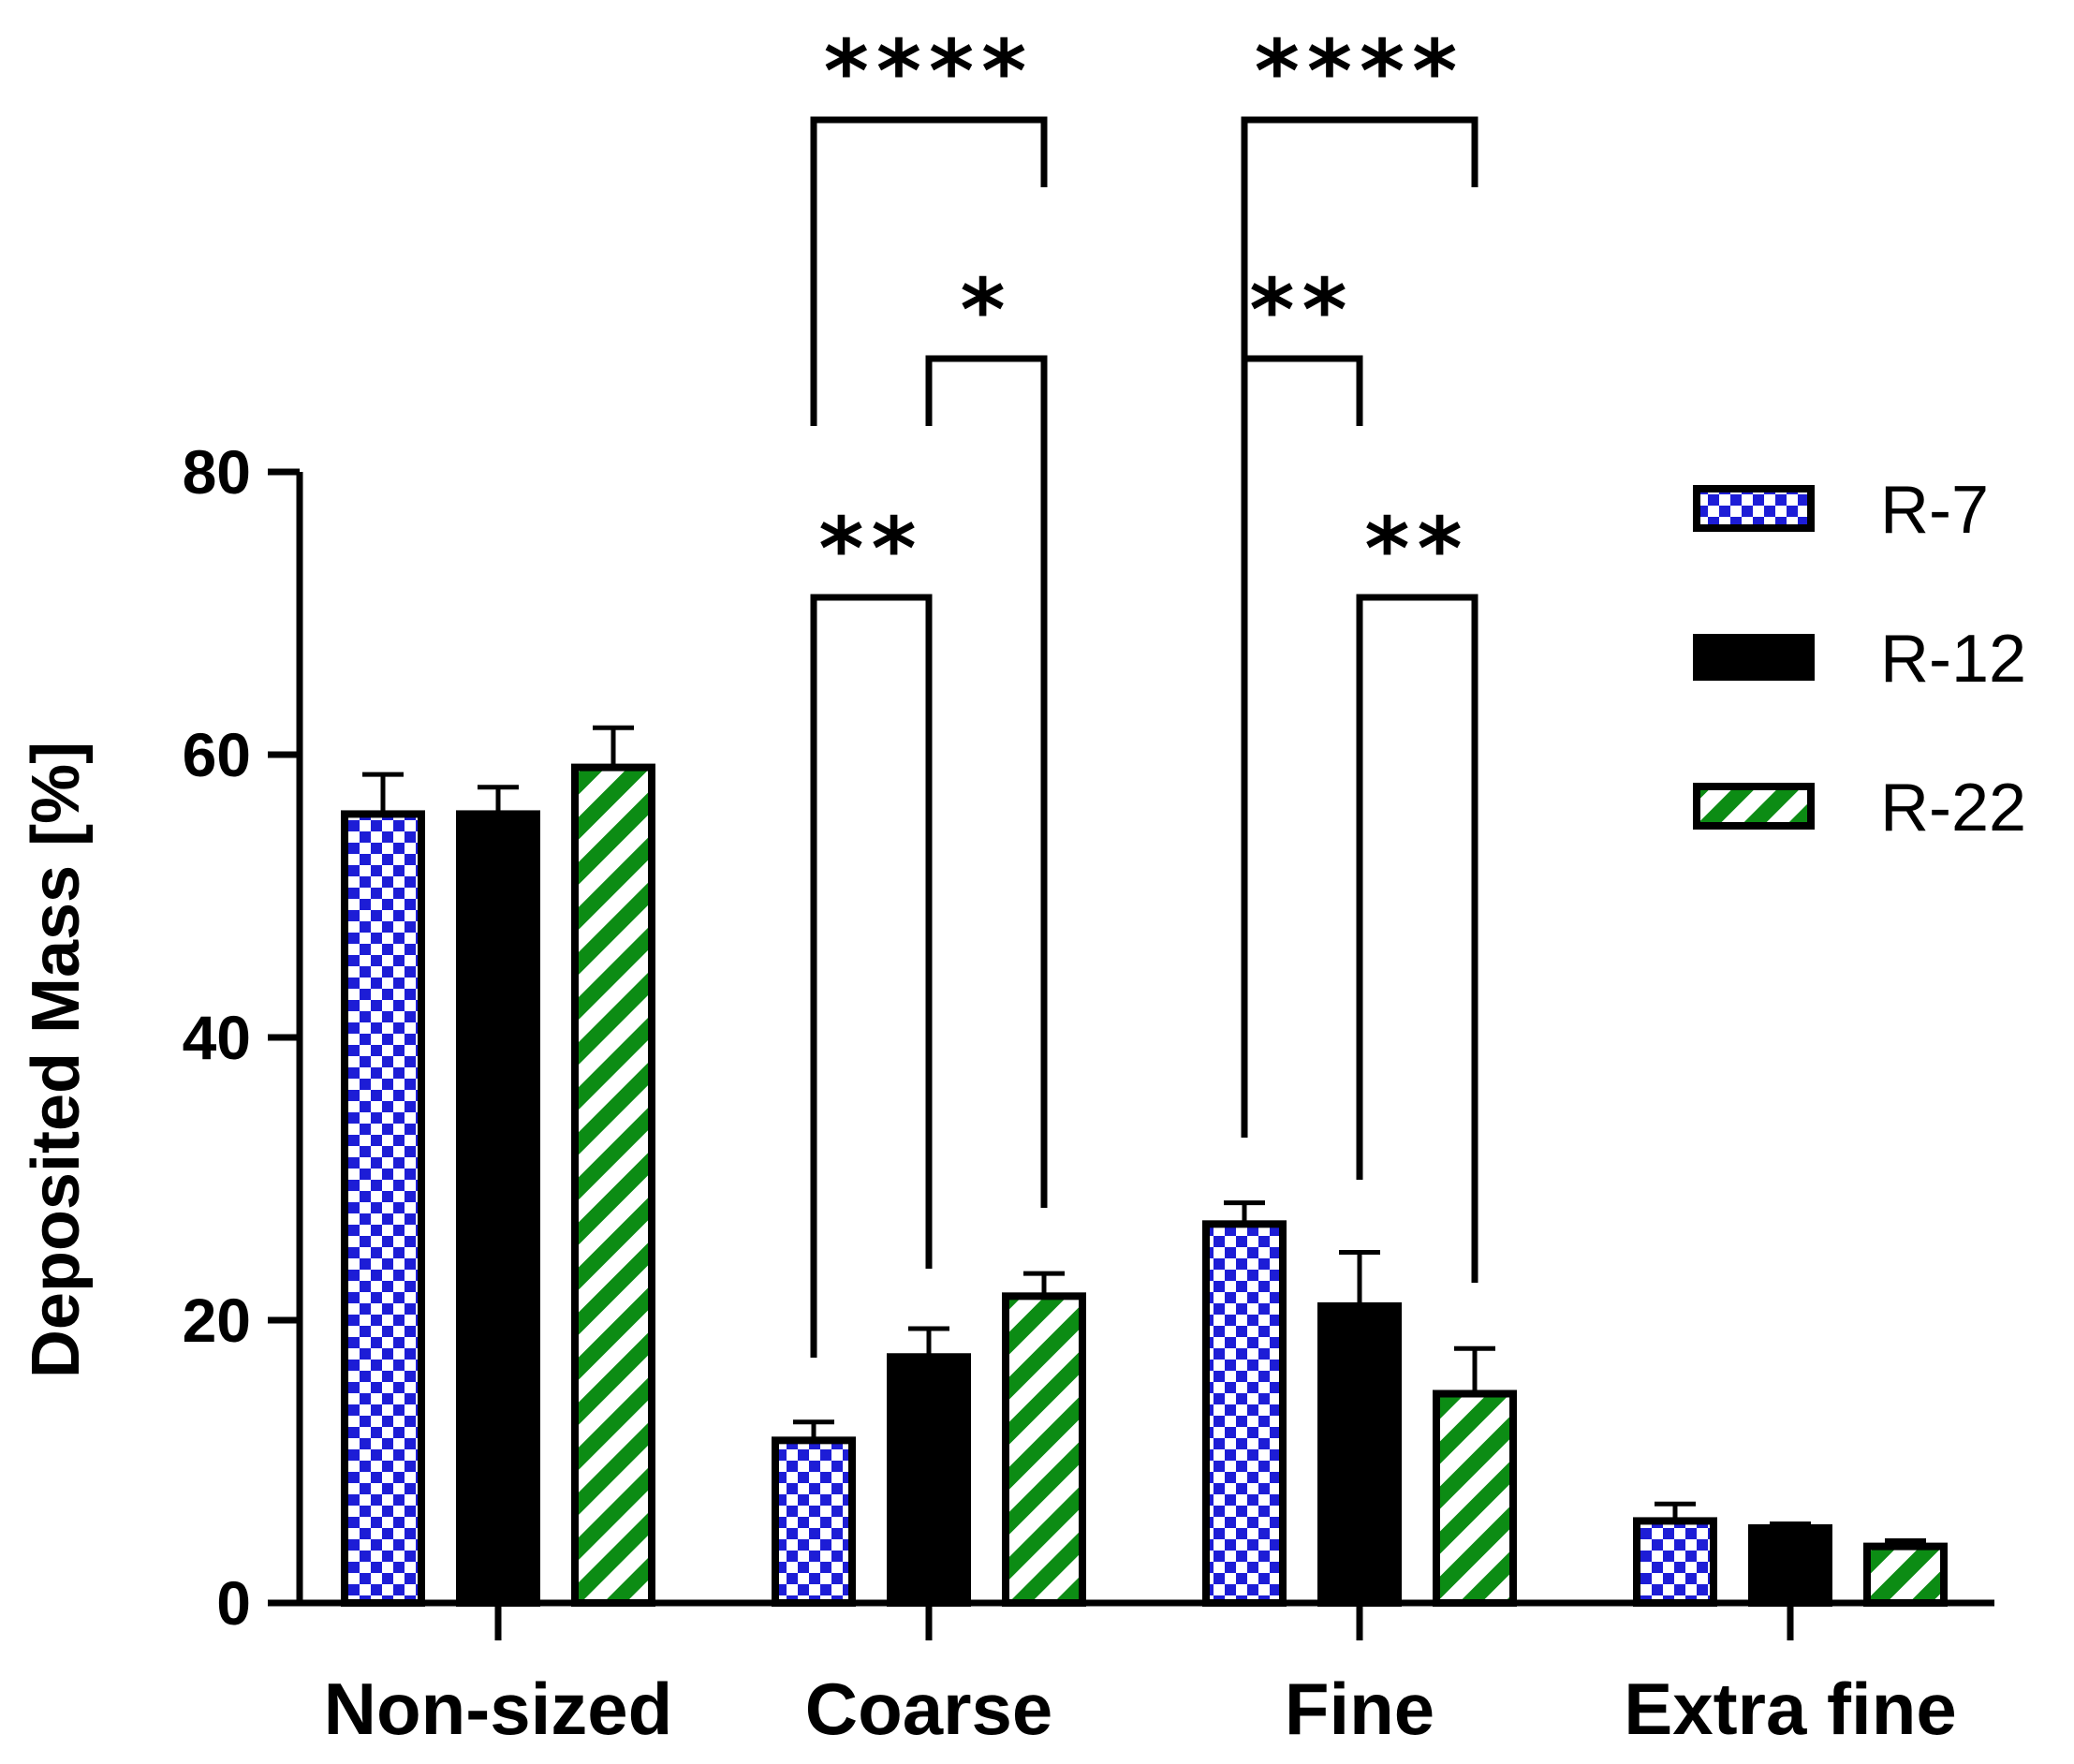 The height and width of the screenshot is (1764, 2074). I want to click on y-tick-label: 20, so click(217, 1320).